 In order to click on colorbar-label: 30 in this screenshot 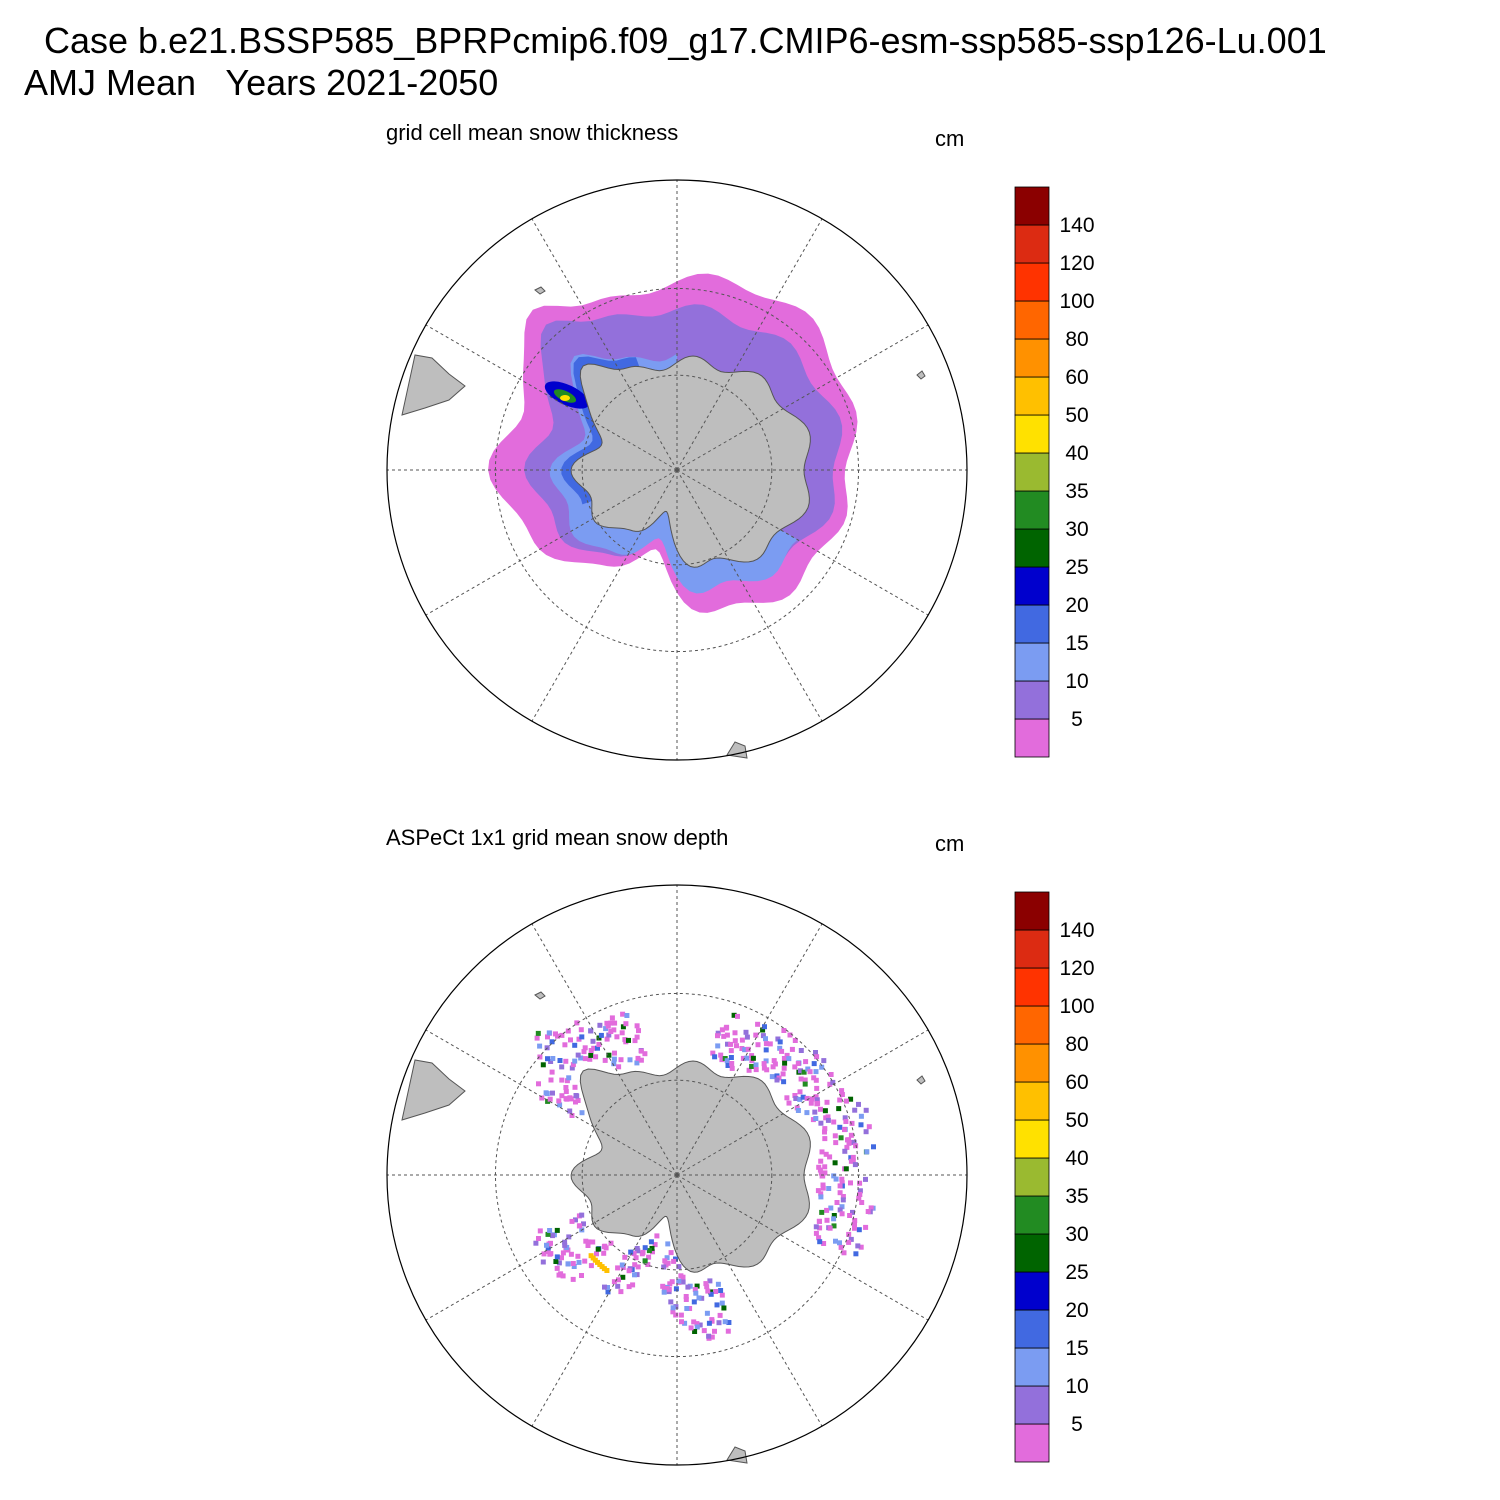, I will do `click(1076, 529)`.